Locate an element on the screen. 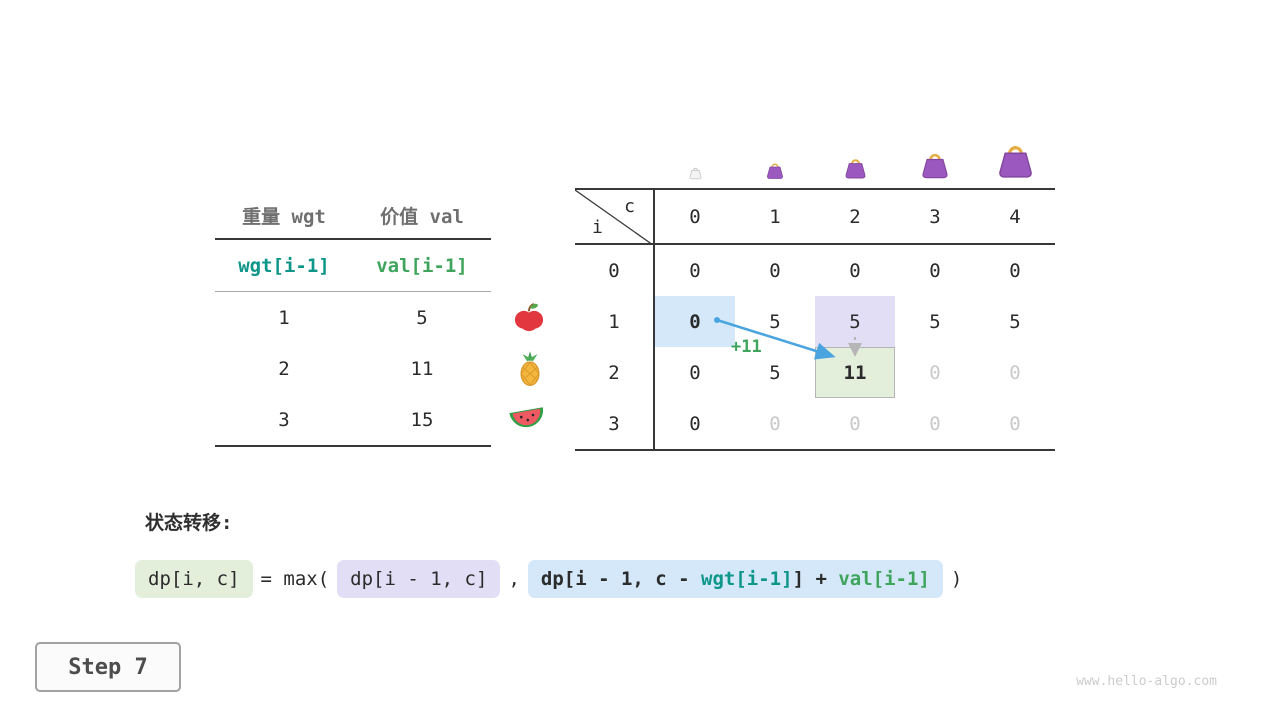 The height and width of the screenshot is (720, 1280). dp-table-row: 2 0 5 11 0 0 is located at coordinates (815, 372).